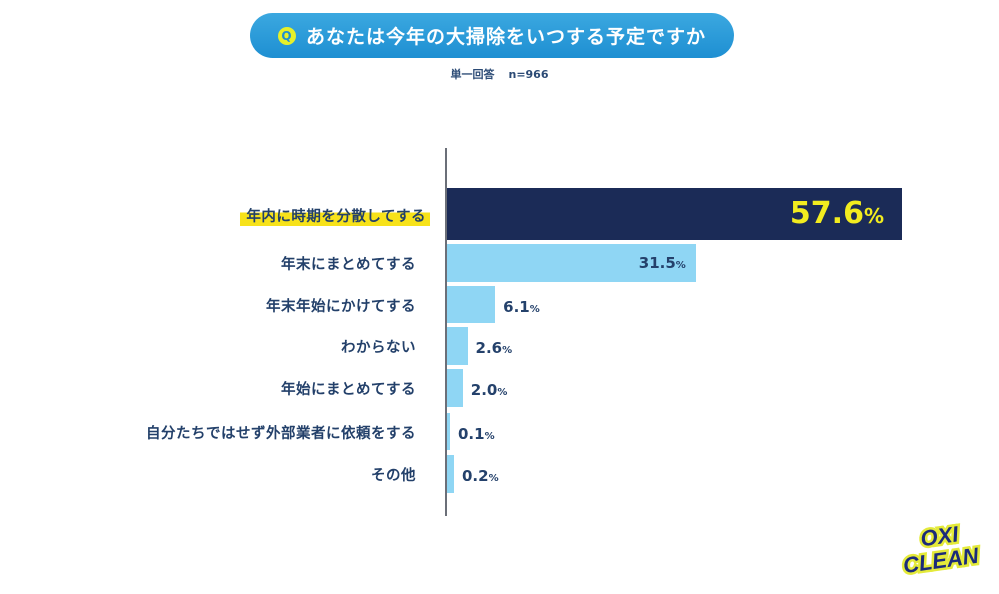 Image resolution: width=999 pixels, height=594 pixels. What do you see at coordinates (662, 263) in the screenshot?
I see `value-label: 31.5%` at bounding box center [662, 263].